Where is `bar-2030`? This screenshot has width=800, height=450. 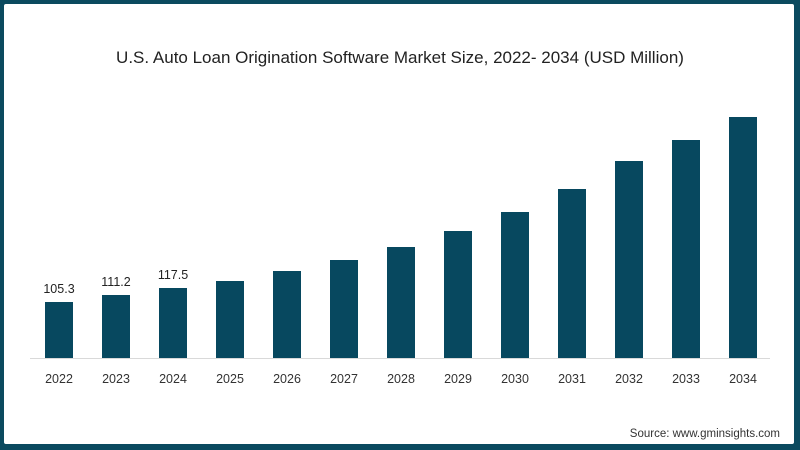
bar-2030 is located at coordinates (515, 284).